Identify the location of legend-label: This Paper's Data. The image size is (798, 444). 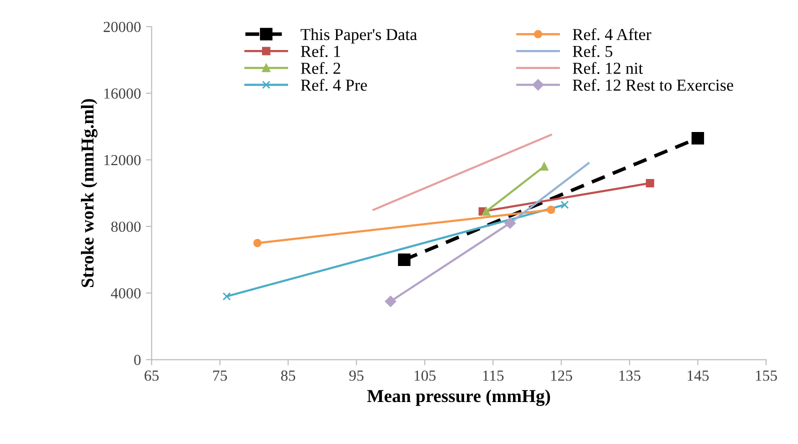
(359, 36).